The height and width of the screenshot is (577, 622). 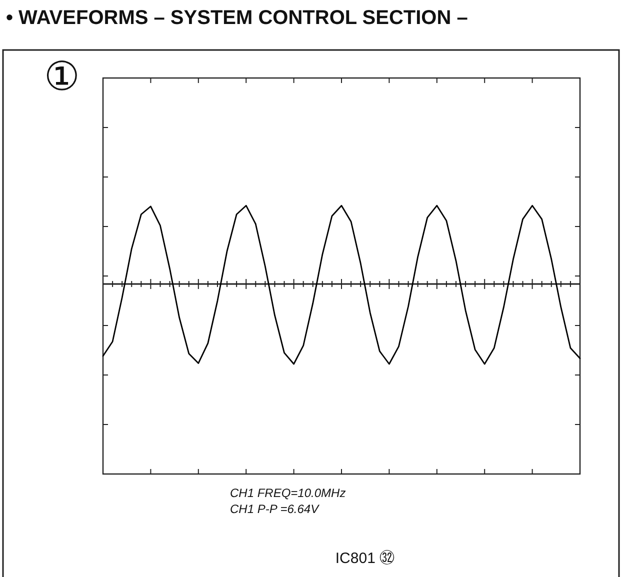 I want to click on text: IC801 ㉜, so click(x=365, y=558).